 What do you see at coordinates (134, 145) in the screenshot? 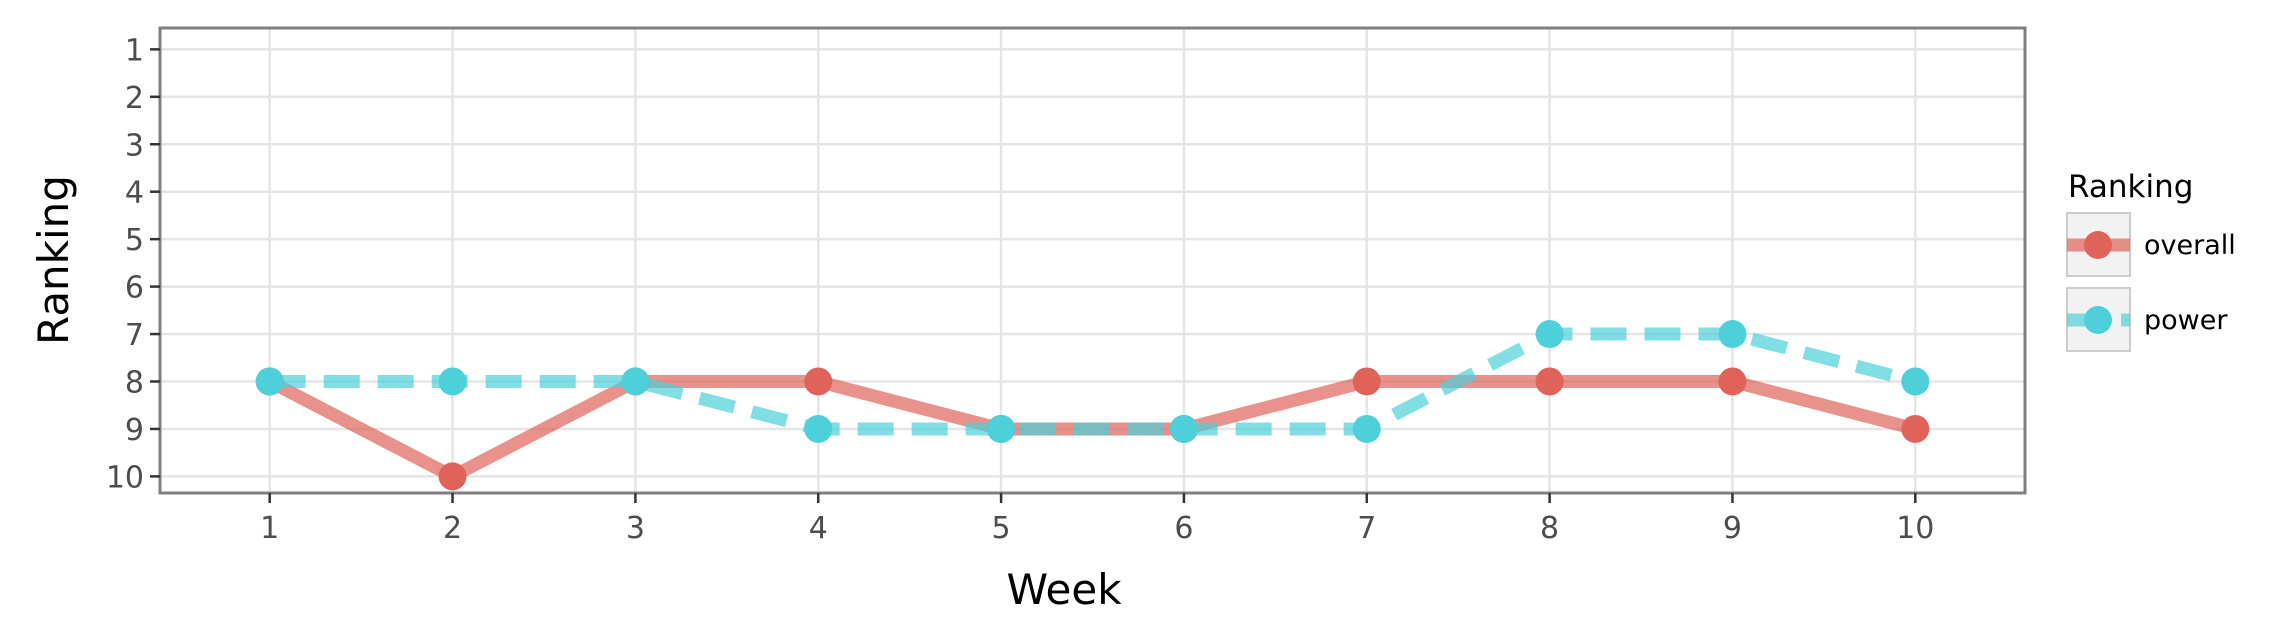
I see `y-tick-label: 3` at bounding box center [134, 145].